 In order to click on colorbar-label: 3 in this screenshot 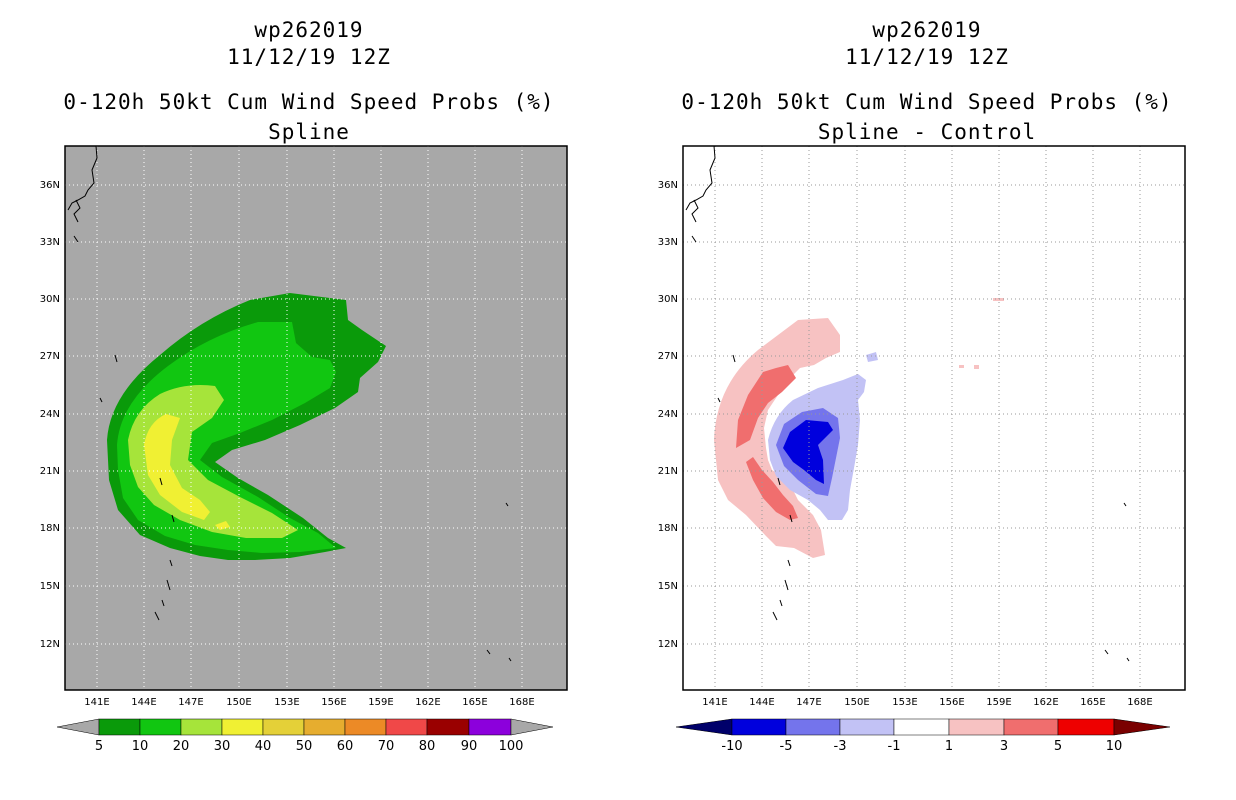, I will do `click(1004, 746)`.